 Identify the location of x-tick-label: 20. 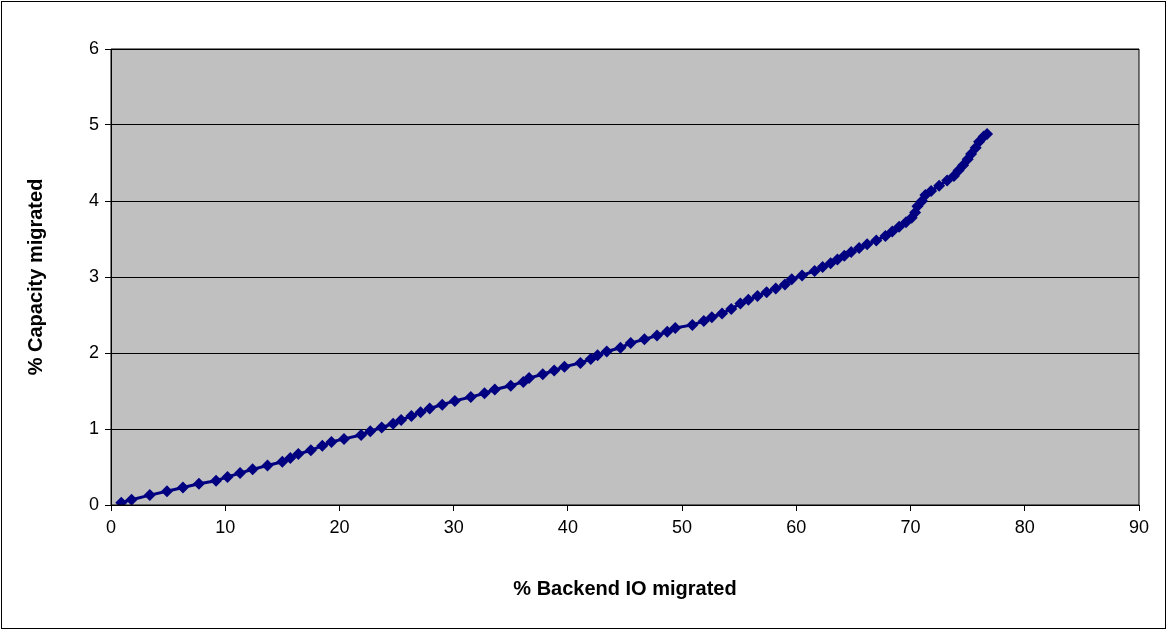
(339, 526).